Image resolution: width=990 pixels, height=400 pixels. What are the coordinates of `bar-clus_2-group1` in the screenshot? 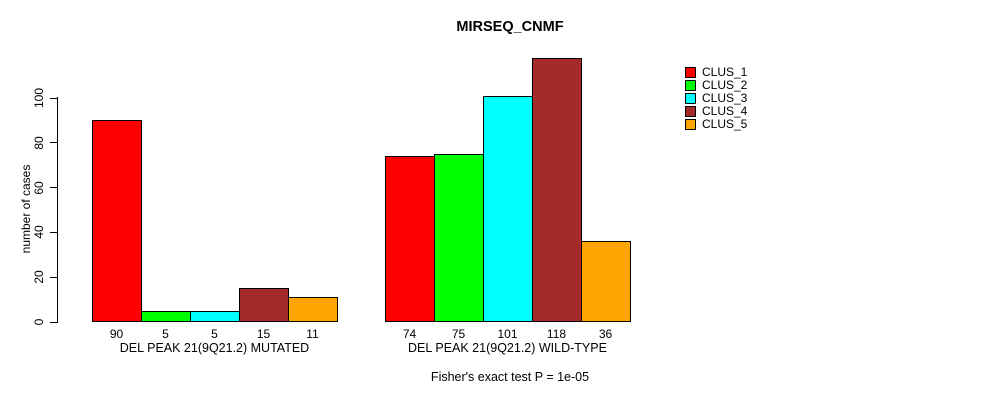 It's located at (166, 316).